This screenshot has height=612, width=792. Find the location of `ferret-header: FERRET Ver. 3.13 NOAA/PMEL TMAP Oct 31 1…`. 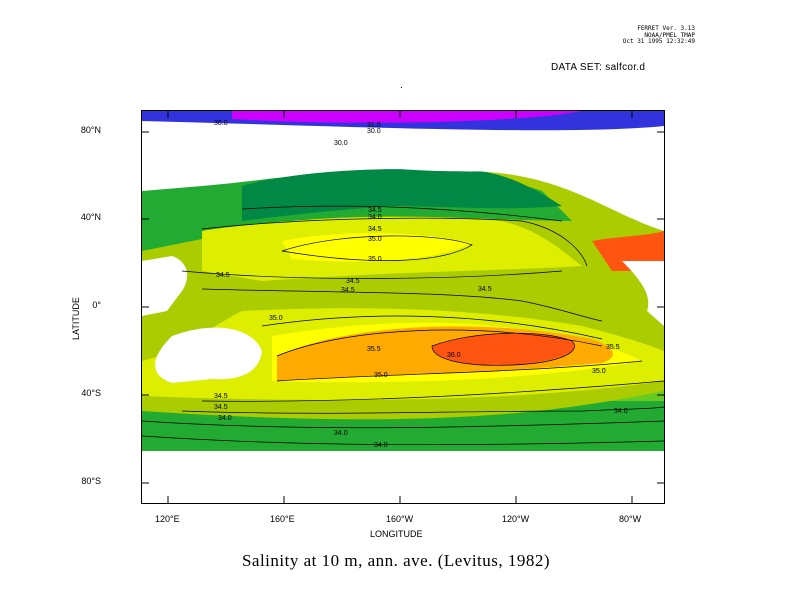

ferret-header: FERRET Ver. 3.13 NOAA/PMEL TMAP Oct 31 1… is located at coordinates (658, 35).